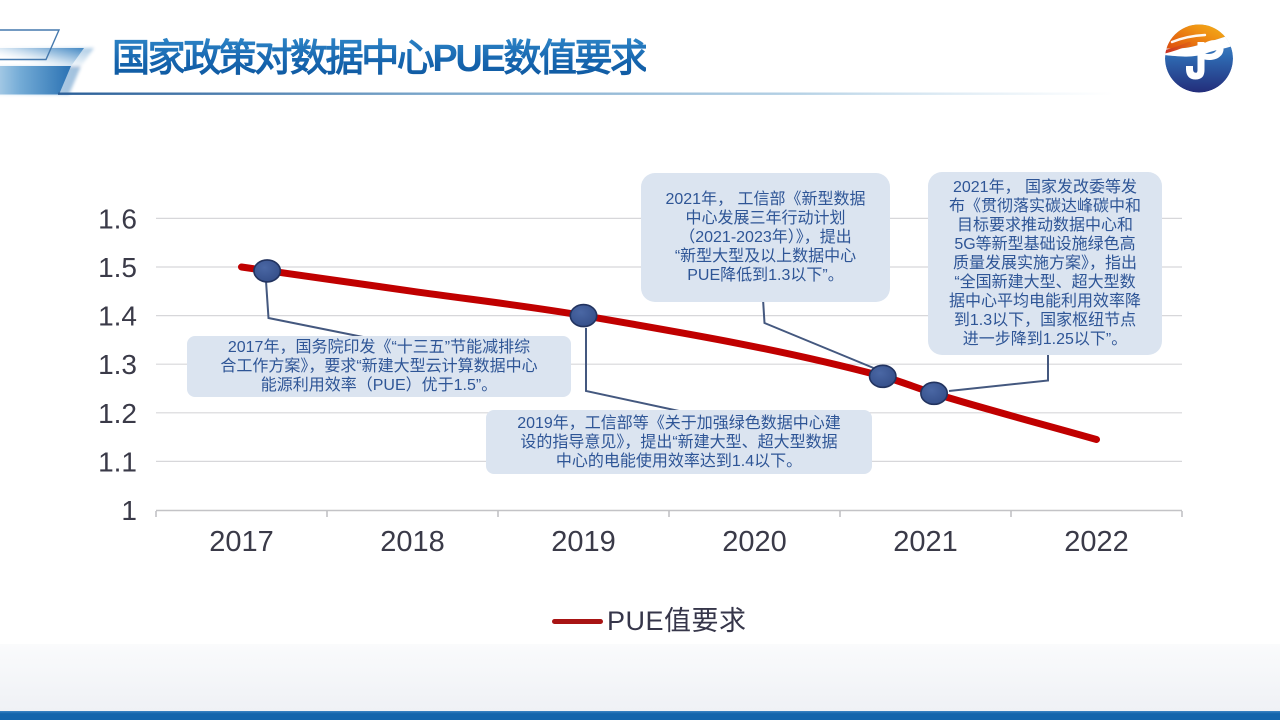 The image size is (1280, 720). Describe the element at coordinates (669, 542) in the screenshot. I see `x-axis-labels: 2017 2018 2019 2020 2021 2022` at that location.